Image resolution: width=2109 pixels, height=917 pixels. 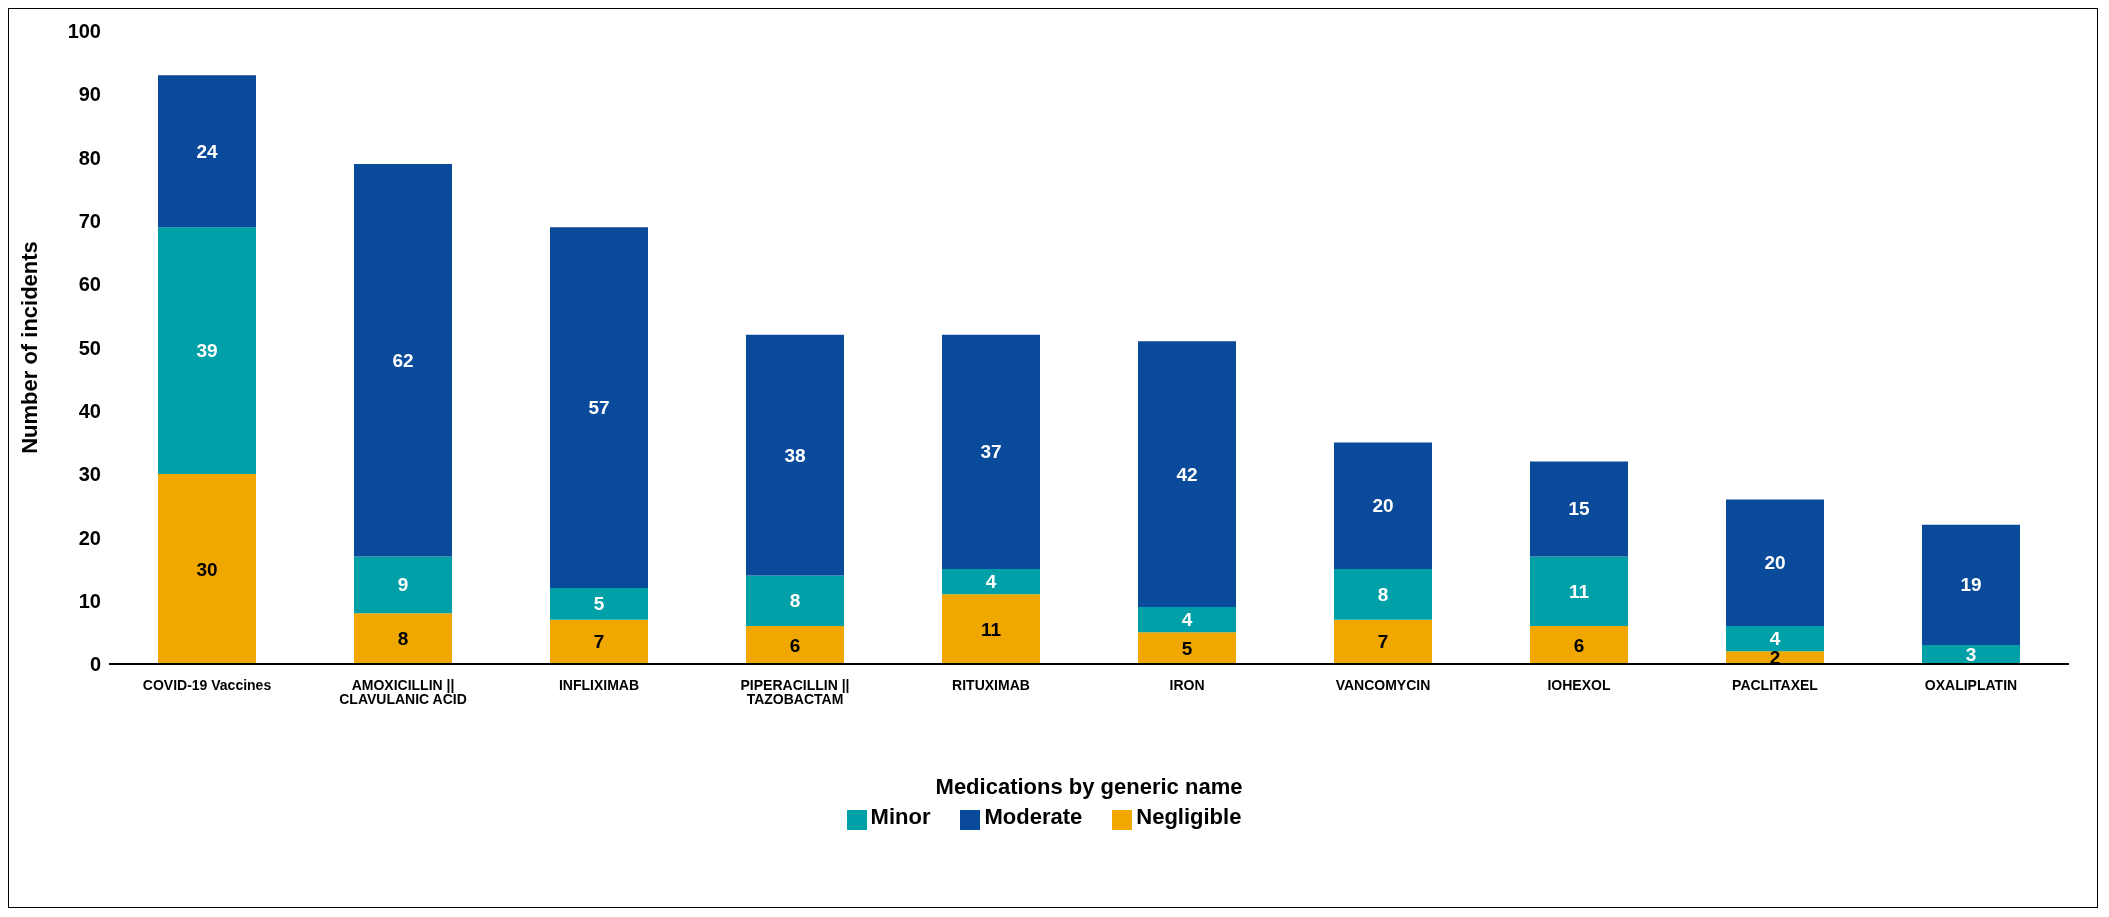 I want to click on y-tick-label: 40, so click(x=89, y=410).